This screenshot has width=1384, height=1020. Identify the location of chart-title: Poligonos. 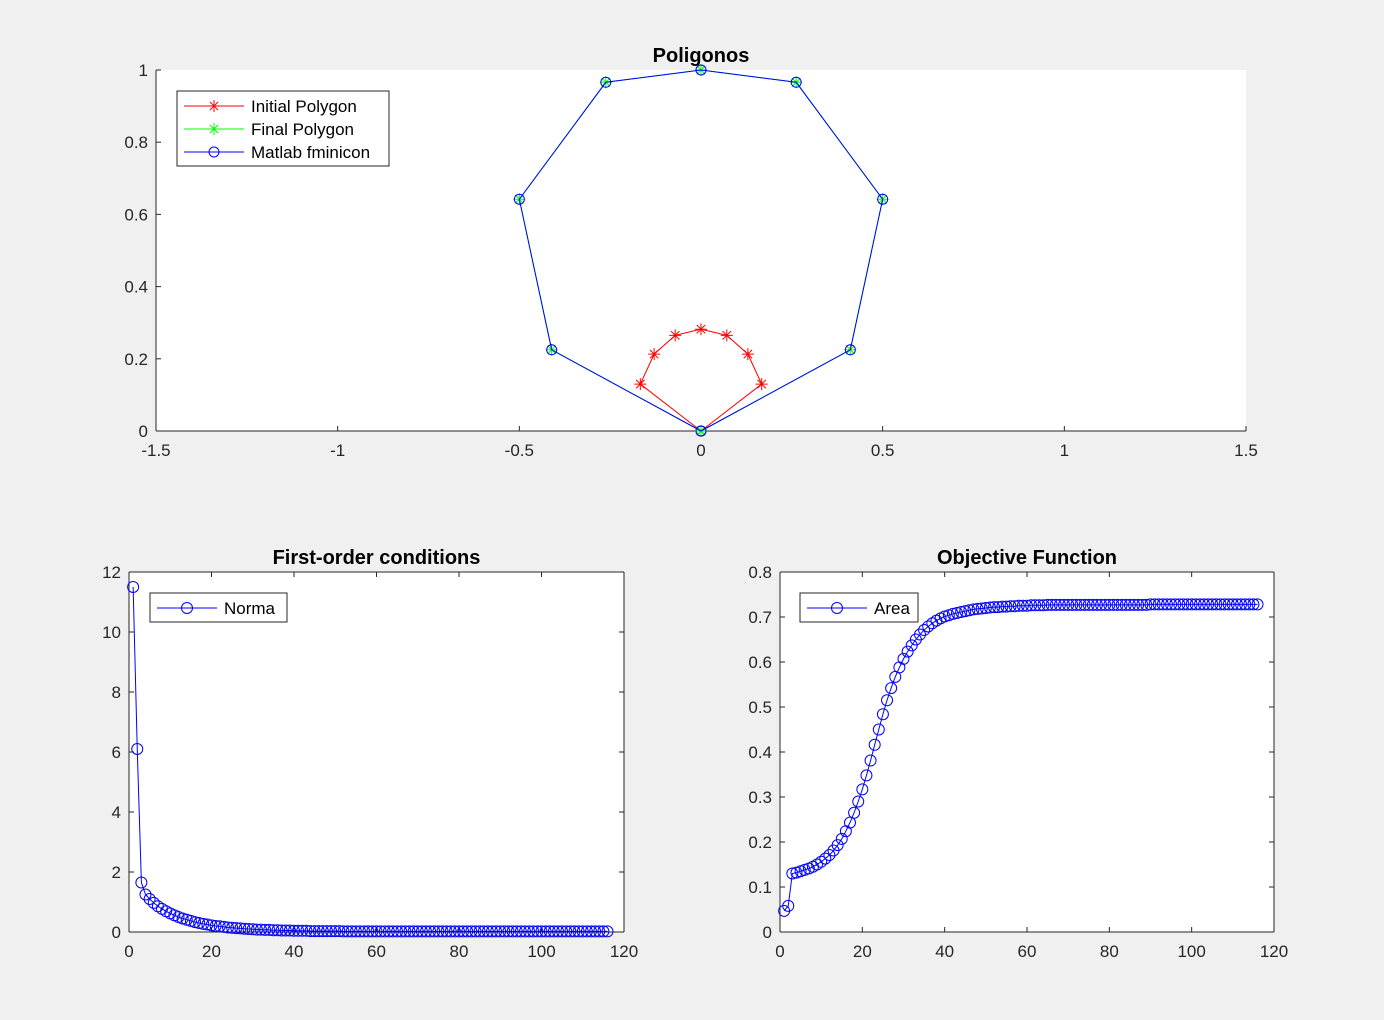
(701, 56).